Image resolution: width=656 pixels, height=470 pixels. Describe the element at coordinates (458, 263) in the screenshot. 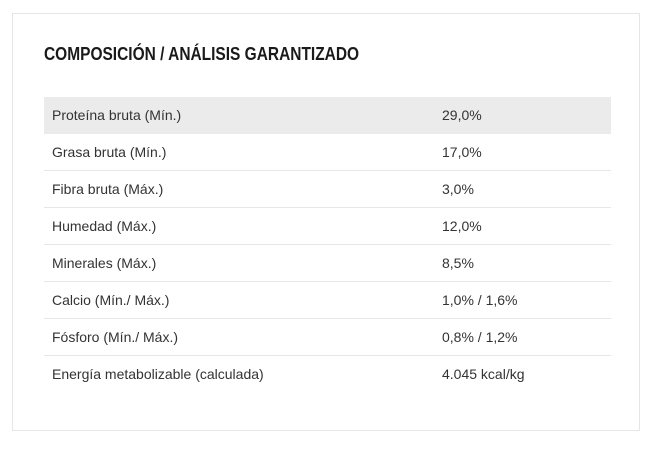

I see `row-value: 8,5%` at that location.